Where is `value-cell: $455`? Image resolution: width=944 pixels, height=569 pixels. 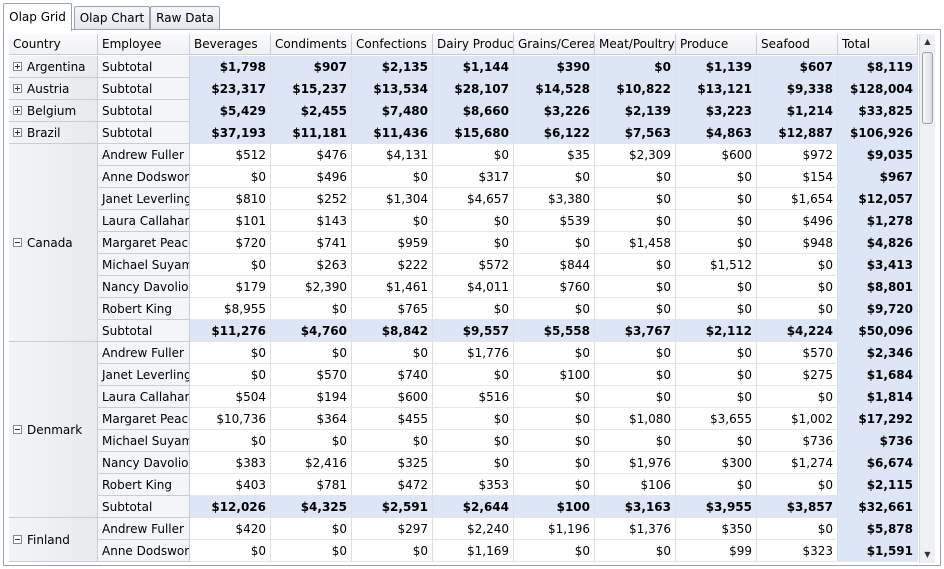
value-cell: $455 is located at coordinates (392, 419).